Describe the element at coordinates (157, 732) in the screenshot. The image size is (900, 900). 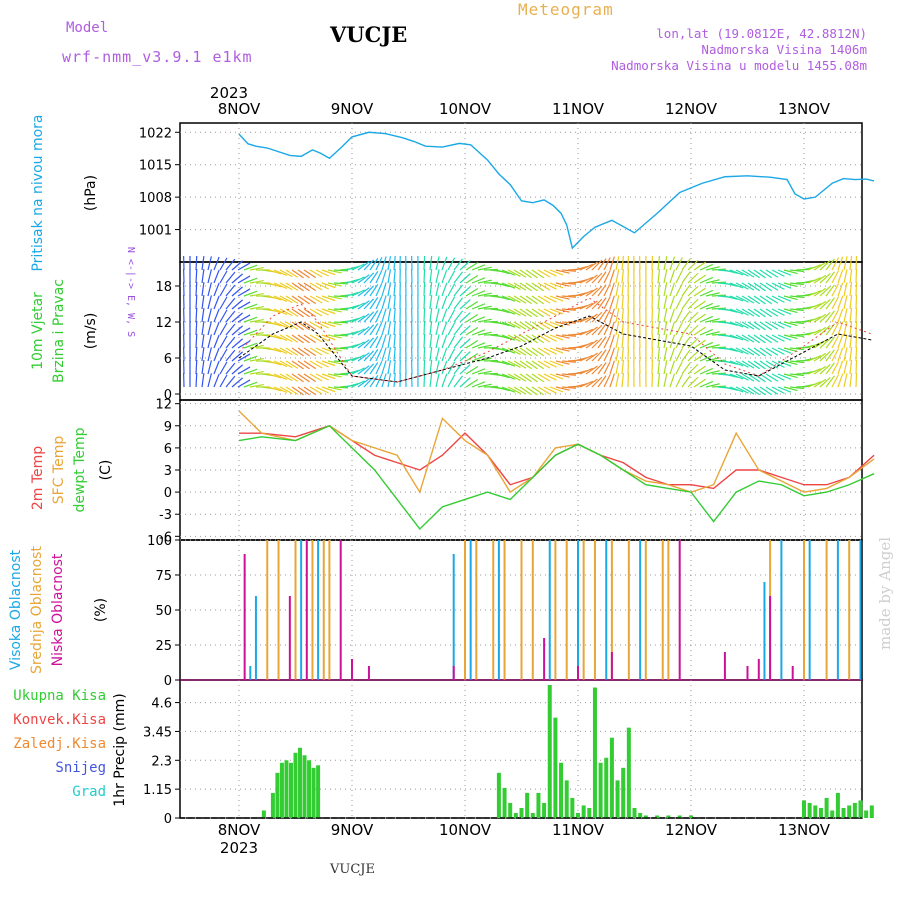
I see `ytick-label: 3.45` at that location.